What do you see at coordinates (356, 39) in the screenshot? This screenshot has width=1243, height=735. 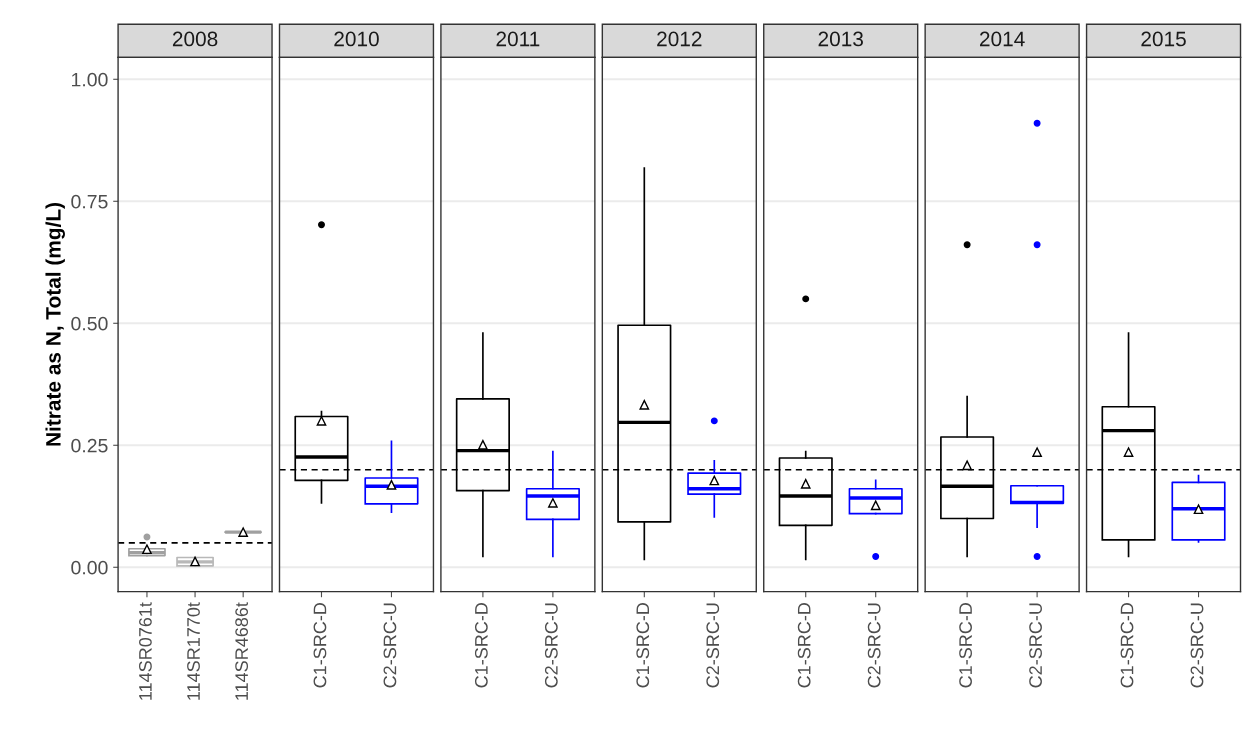 I see `chart-title: 2010` at bounding box center [356, 39].